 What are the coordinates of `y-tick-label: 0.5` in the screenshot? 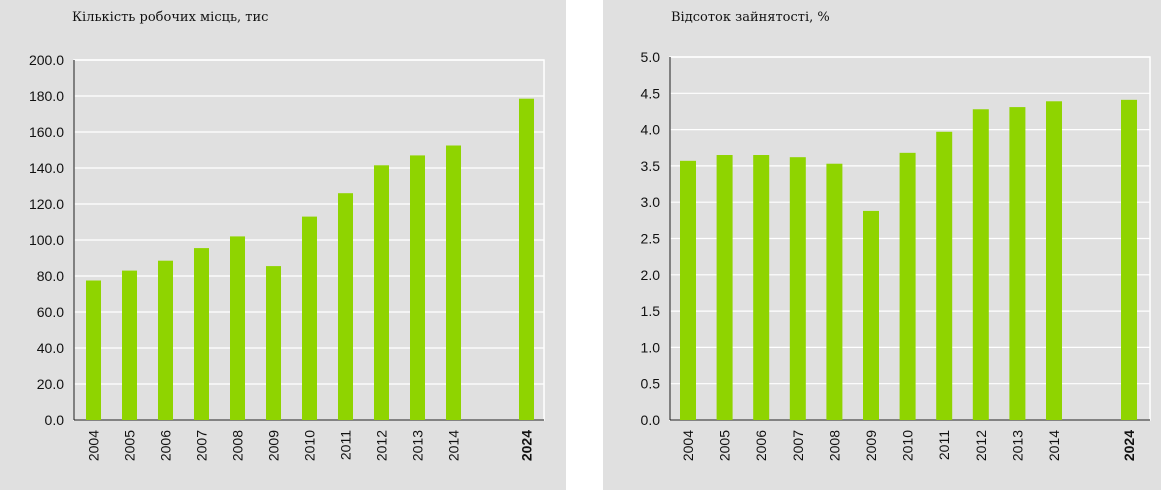 It's located at (651, 384).